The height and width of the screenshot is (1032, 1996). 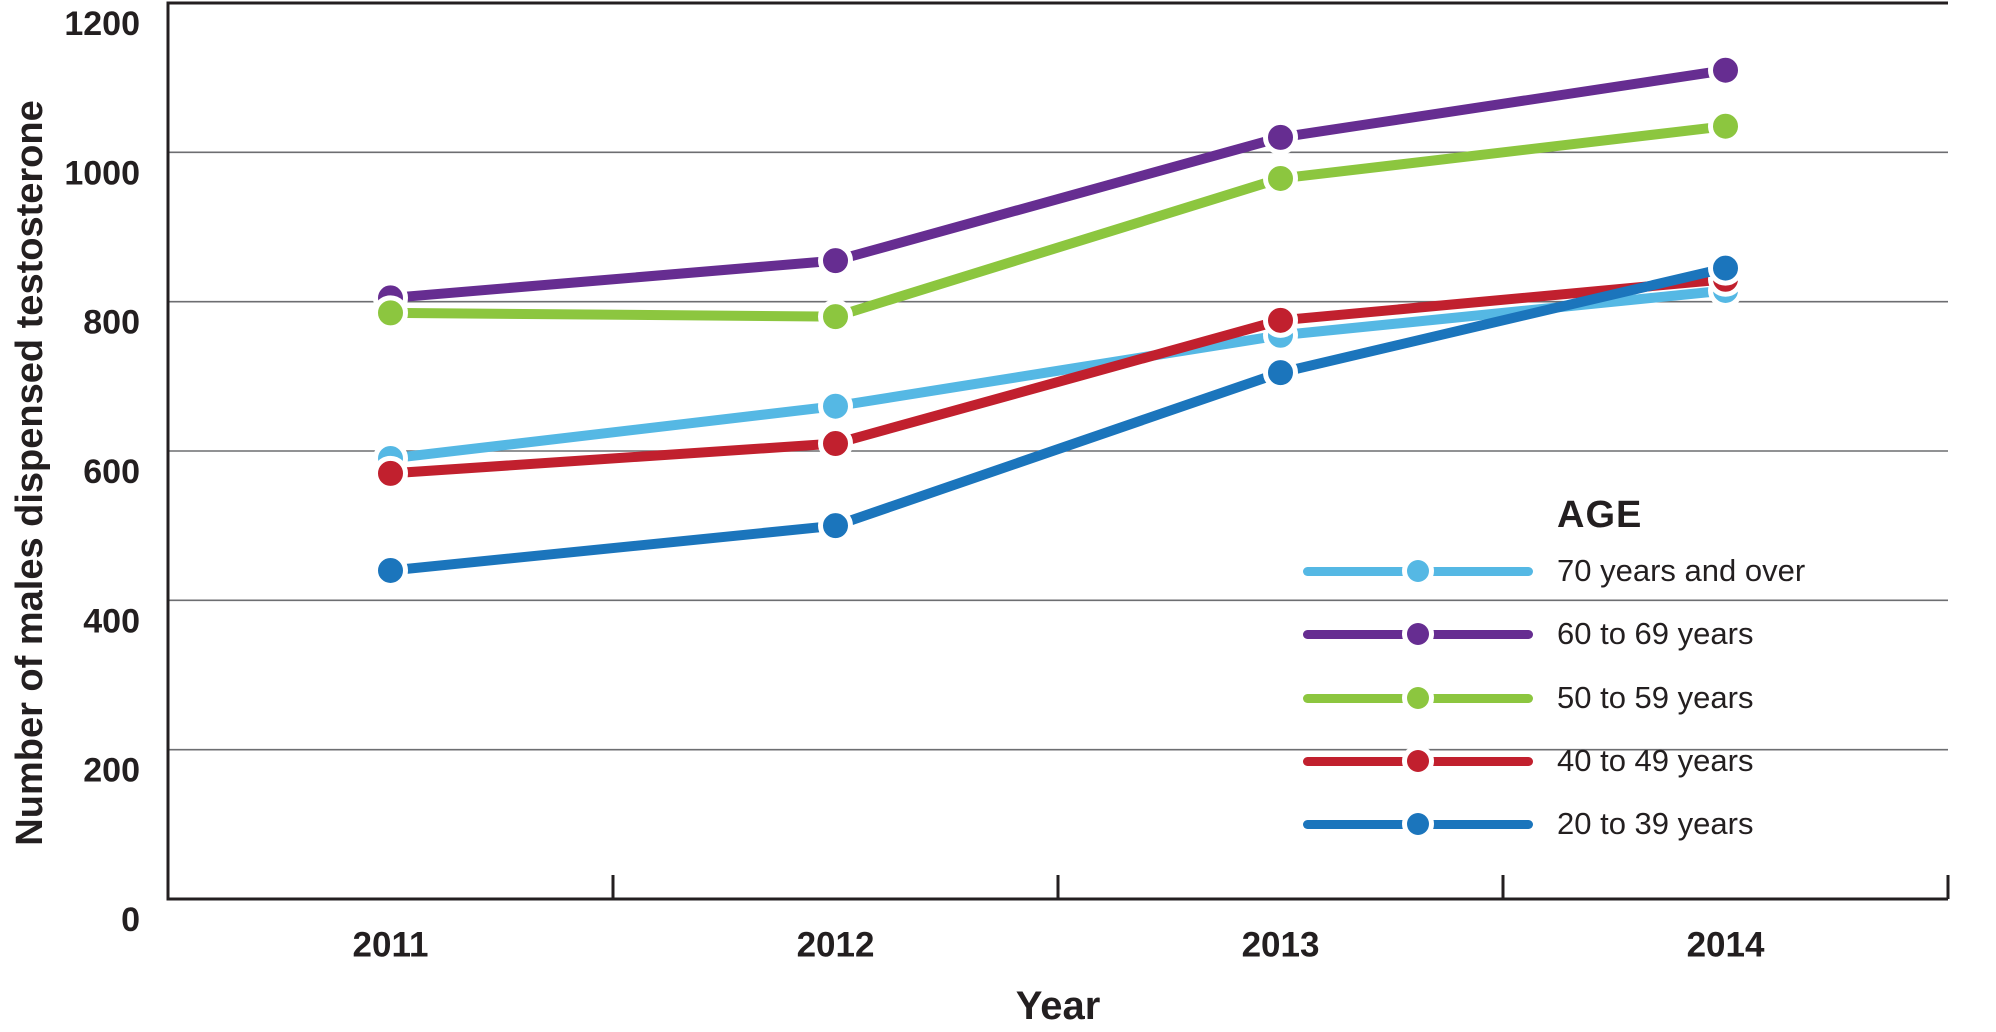 What do you see at coordinates (390, 570) in the screenshot?
I see `data-point-20-to-39-years-2011` at bounding box center [390, 570].